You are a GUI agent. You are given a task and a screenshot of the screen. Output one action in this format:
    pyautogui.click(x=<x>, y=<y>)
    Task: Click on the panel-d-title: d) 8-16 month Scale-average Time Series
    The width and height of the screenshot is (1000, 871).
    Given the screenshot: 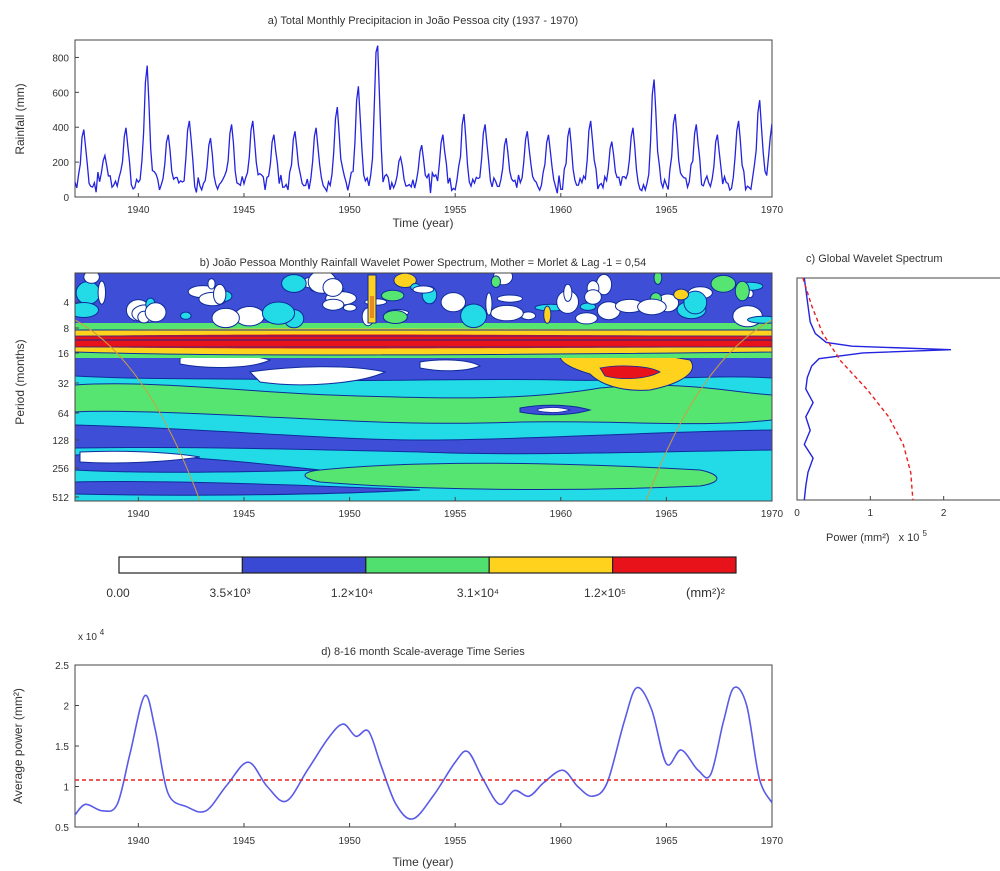 What is the action you would take?
    pyautogui.click(x=423, y=652)
    